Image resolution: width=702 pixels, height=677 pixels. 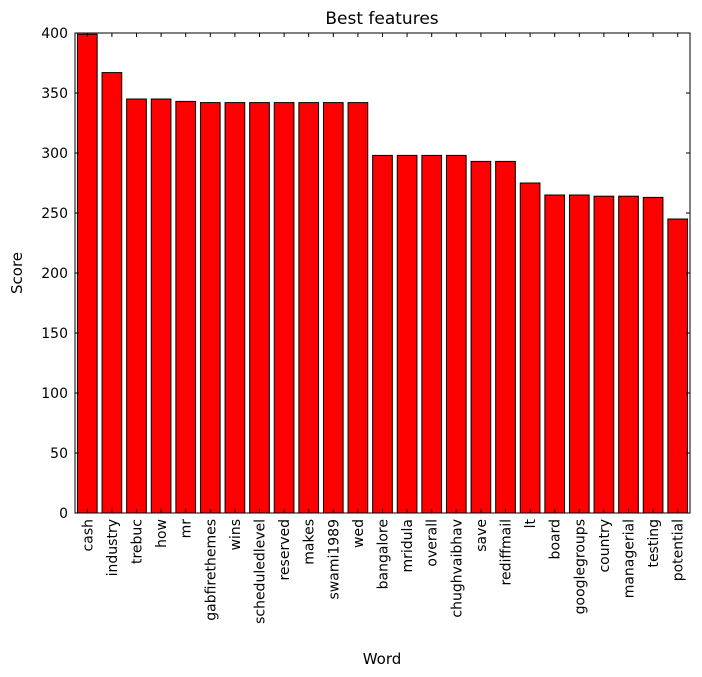 What do you see at coordinates (162, 533) in the screenshot?
I see `x-tick-label: how` at bounding box center [162, 533].